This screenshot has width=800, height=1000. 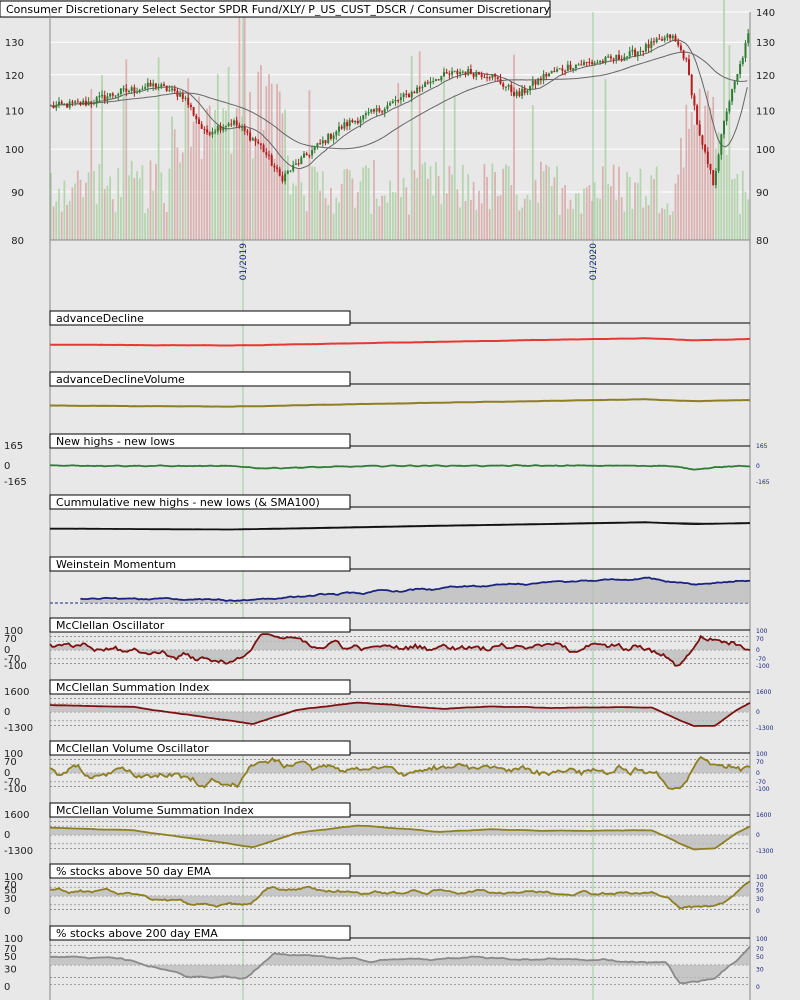 What do you see at coordinates (762, 241) in the screenshot?
I see `price-tick-label-right: 80` at bounding box center [762, 241].